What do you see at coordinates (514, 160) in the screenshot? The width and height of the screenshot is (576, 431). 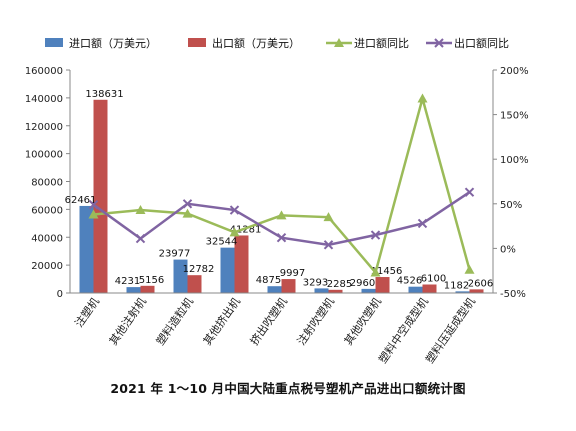 I see `right-tick-label: 100%` at bounding box center [514, 160].